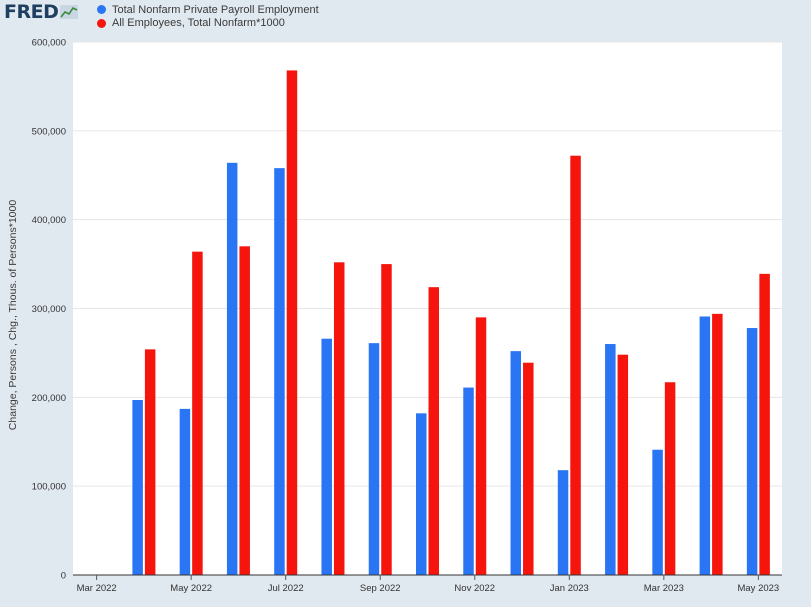 This screenshot has height=607, width=811. Describe the element at coordinates (474, 588) in the screenshot. I see `x-tick-label: Nov 2022` at that location.